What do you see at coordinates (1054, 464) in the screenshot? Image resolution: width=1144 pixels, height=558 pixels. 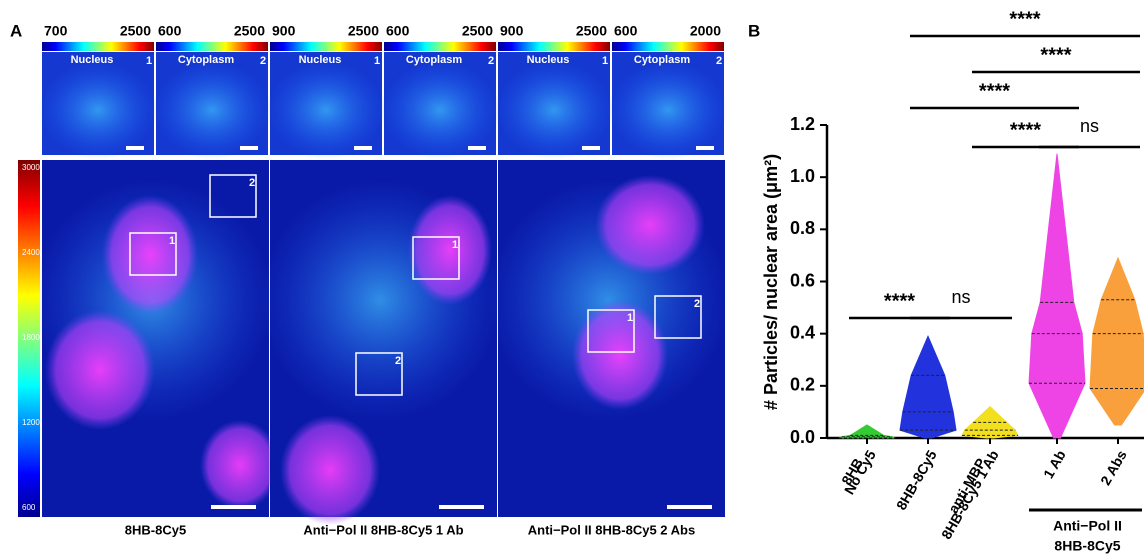 I see `x-tick-label: 1 Ab` at bounding box center [1054, 464].